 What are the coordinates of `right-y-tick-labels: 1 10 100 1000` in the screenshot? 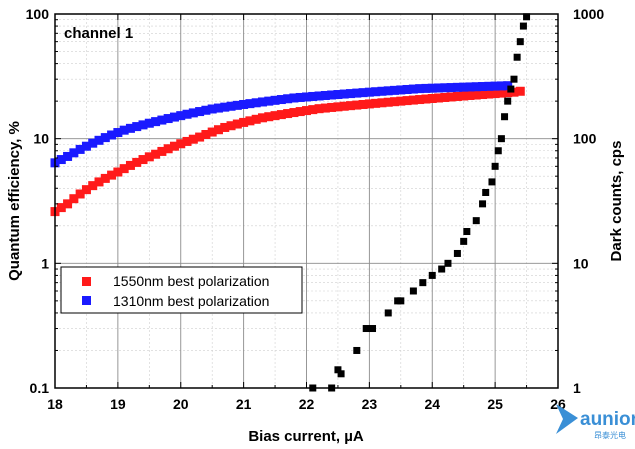 It's located at (588, 201).